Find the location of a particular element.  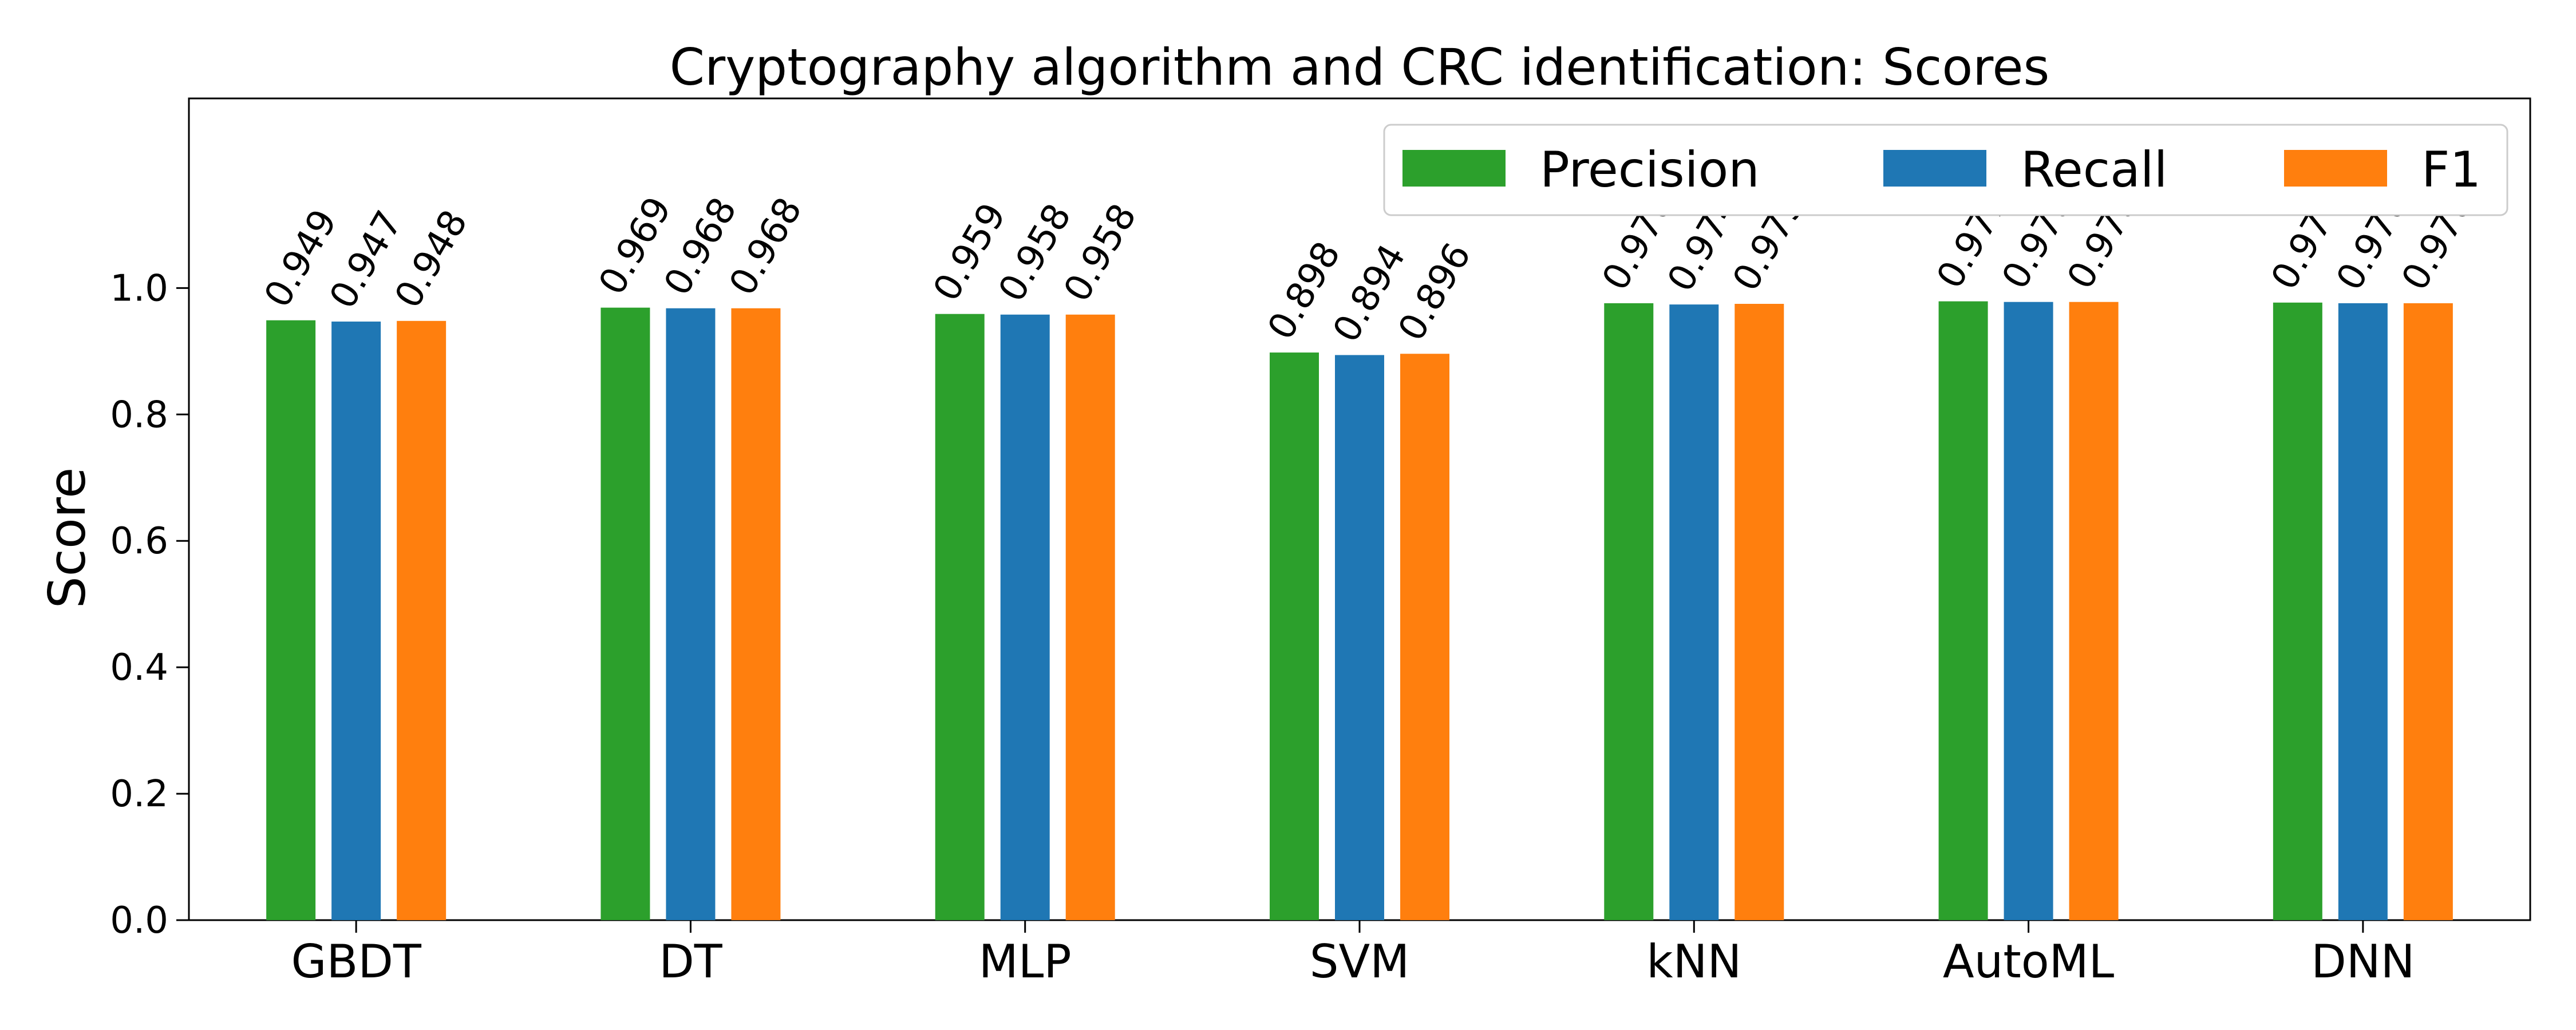

bar-recall-automl is located at coordinates (2028, 611).